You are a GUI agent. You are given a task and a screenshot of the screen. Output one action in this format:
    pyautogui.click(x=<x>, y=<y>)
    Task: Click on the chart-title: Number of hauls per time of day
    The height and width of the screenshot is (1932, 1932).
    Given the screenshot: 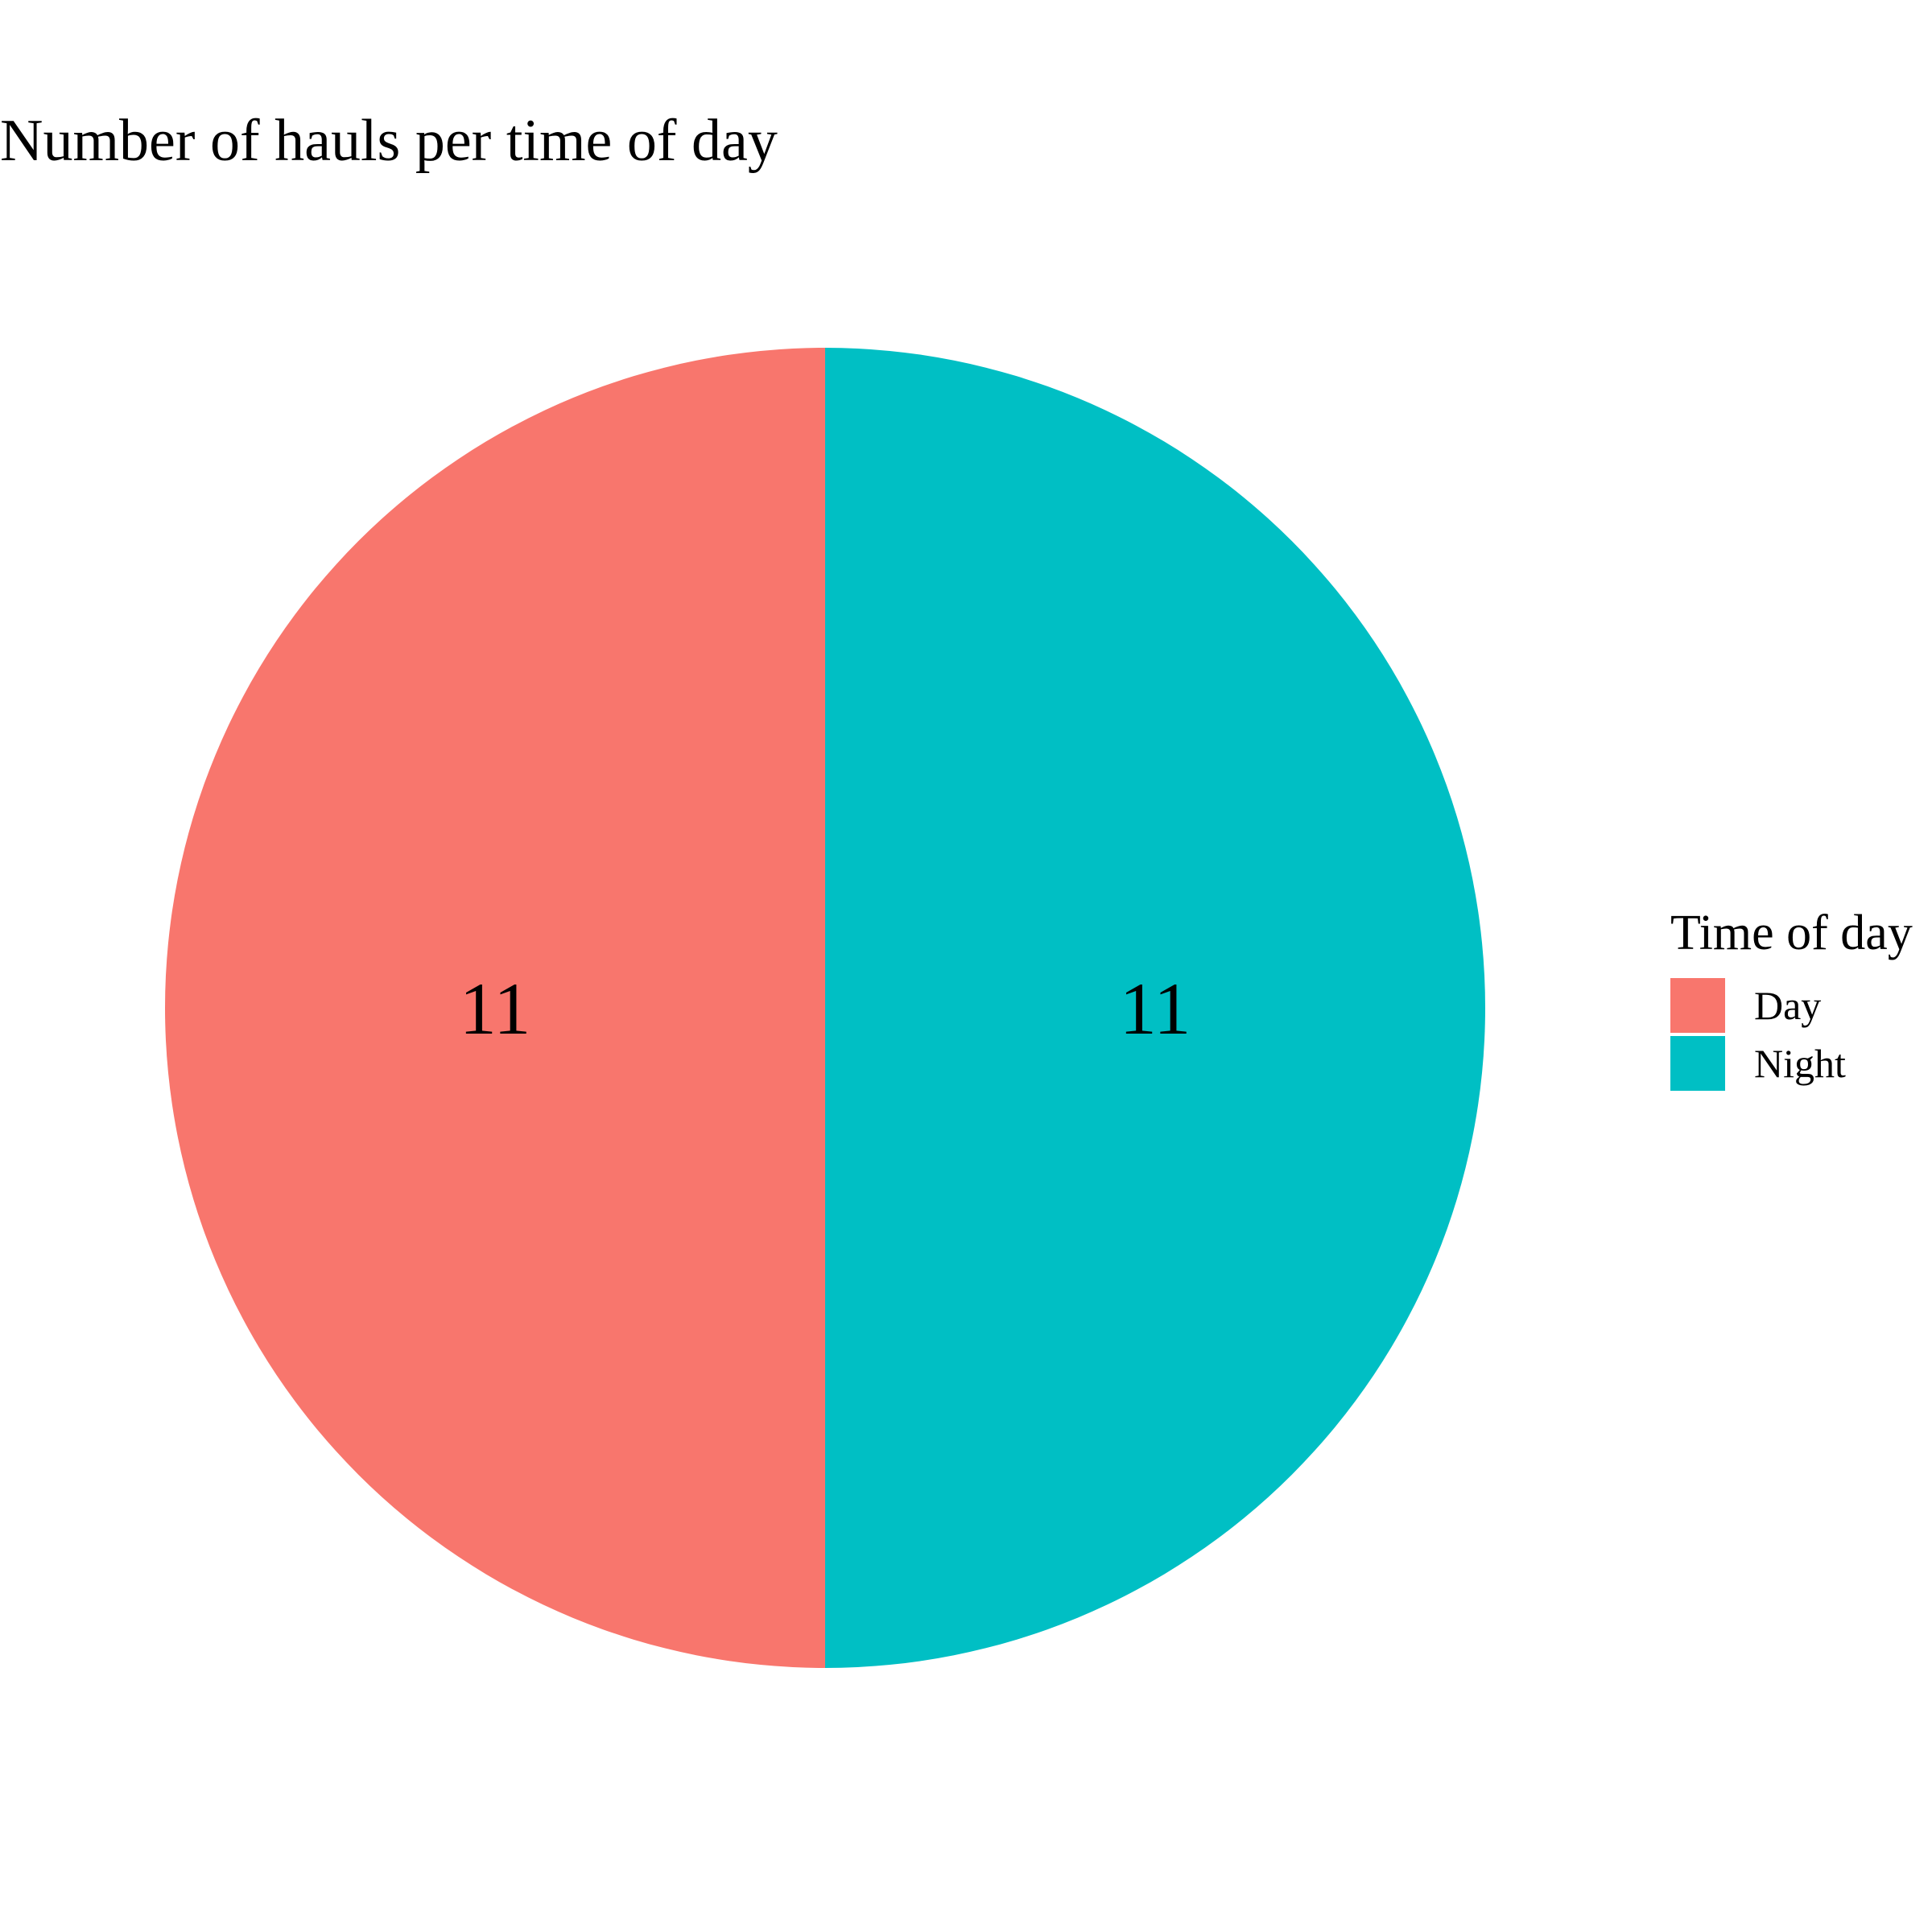 What is the action you would take?
    pyautogui.click(x=389, y=141)
    